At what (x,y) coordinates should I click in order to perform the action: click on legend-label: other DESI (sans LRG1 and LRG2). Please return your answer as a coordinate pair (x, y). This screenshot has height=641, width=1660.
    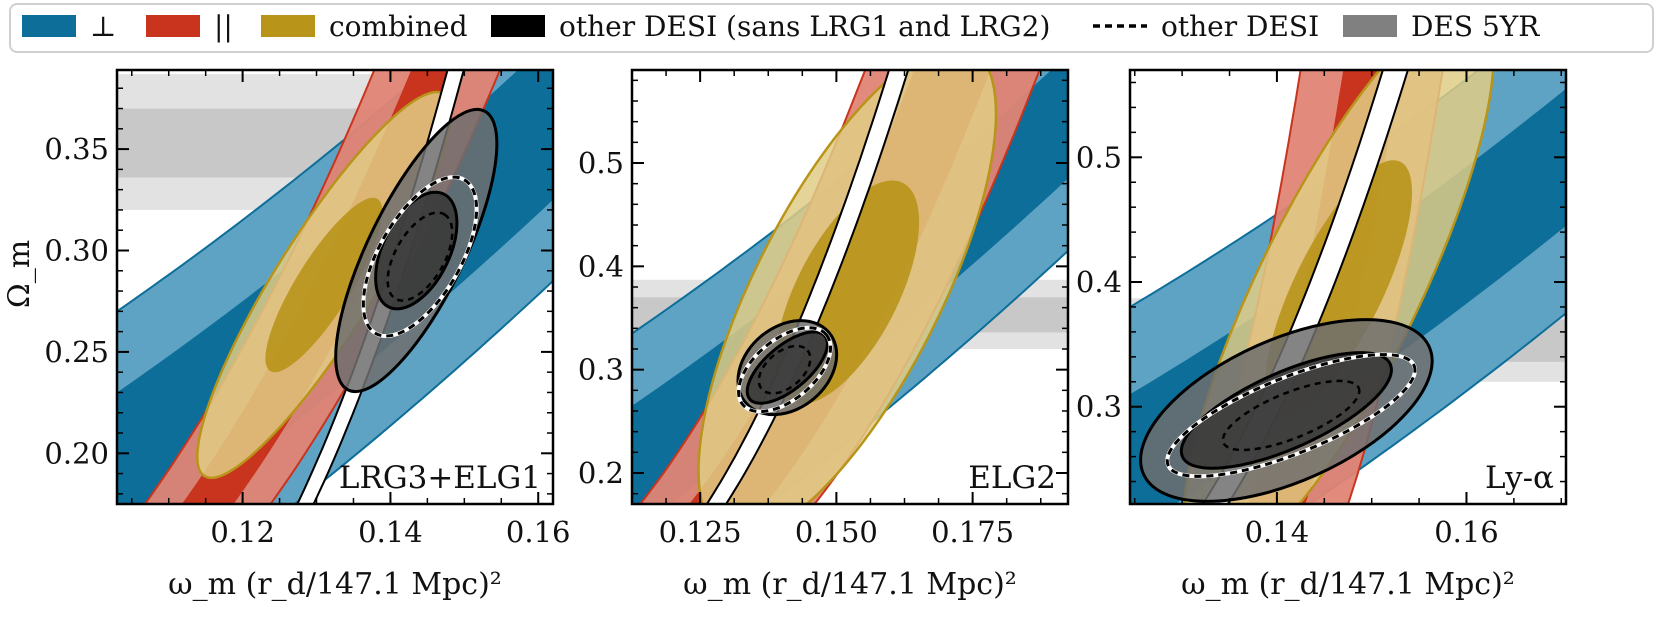
    Looking at the image, I should click on (804, 26).